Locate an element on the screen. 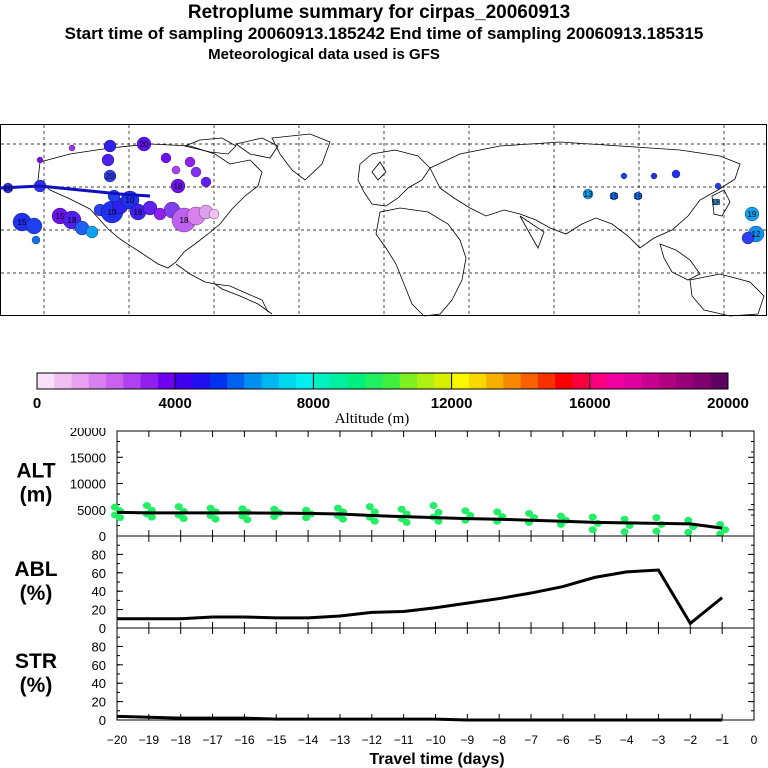 The image size is (768, 768). colorbar-tick-label: 16000 is located at coordinates (590, 403).